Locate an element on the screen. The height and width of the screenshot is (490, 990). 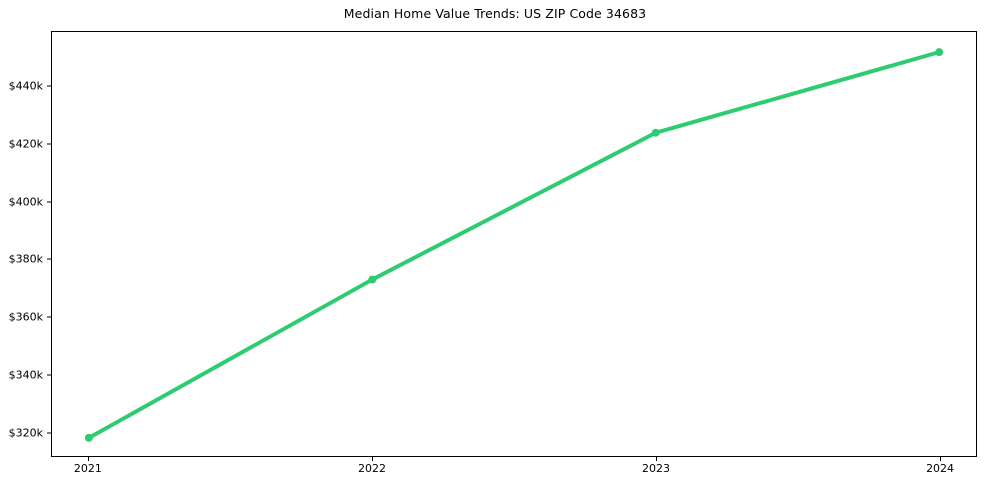
x-tick-label: 2024 is located at coordinates (940, 468).